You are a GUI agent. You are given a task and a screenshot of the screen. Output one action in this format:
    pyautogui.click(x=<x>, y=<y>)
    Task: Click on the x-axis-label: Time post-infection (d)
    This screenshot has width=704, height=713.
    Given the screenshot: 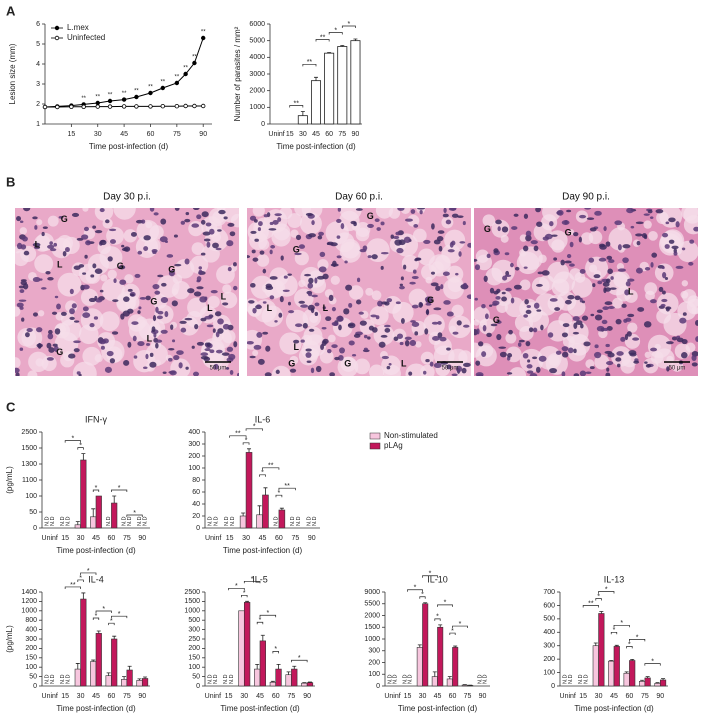 What is the action you would take?
    pyautogui.click(x=260, y=708)
    